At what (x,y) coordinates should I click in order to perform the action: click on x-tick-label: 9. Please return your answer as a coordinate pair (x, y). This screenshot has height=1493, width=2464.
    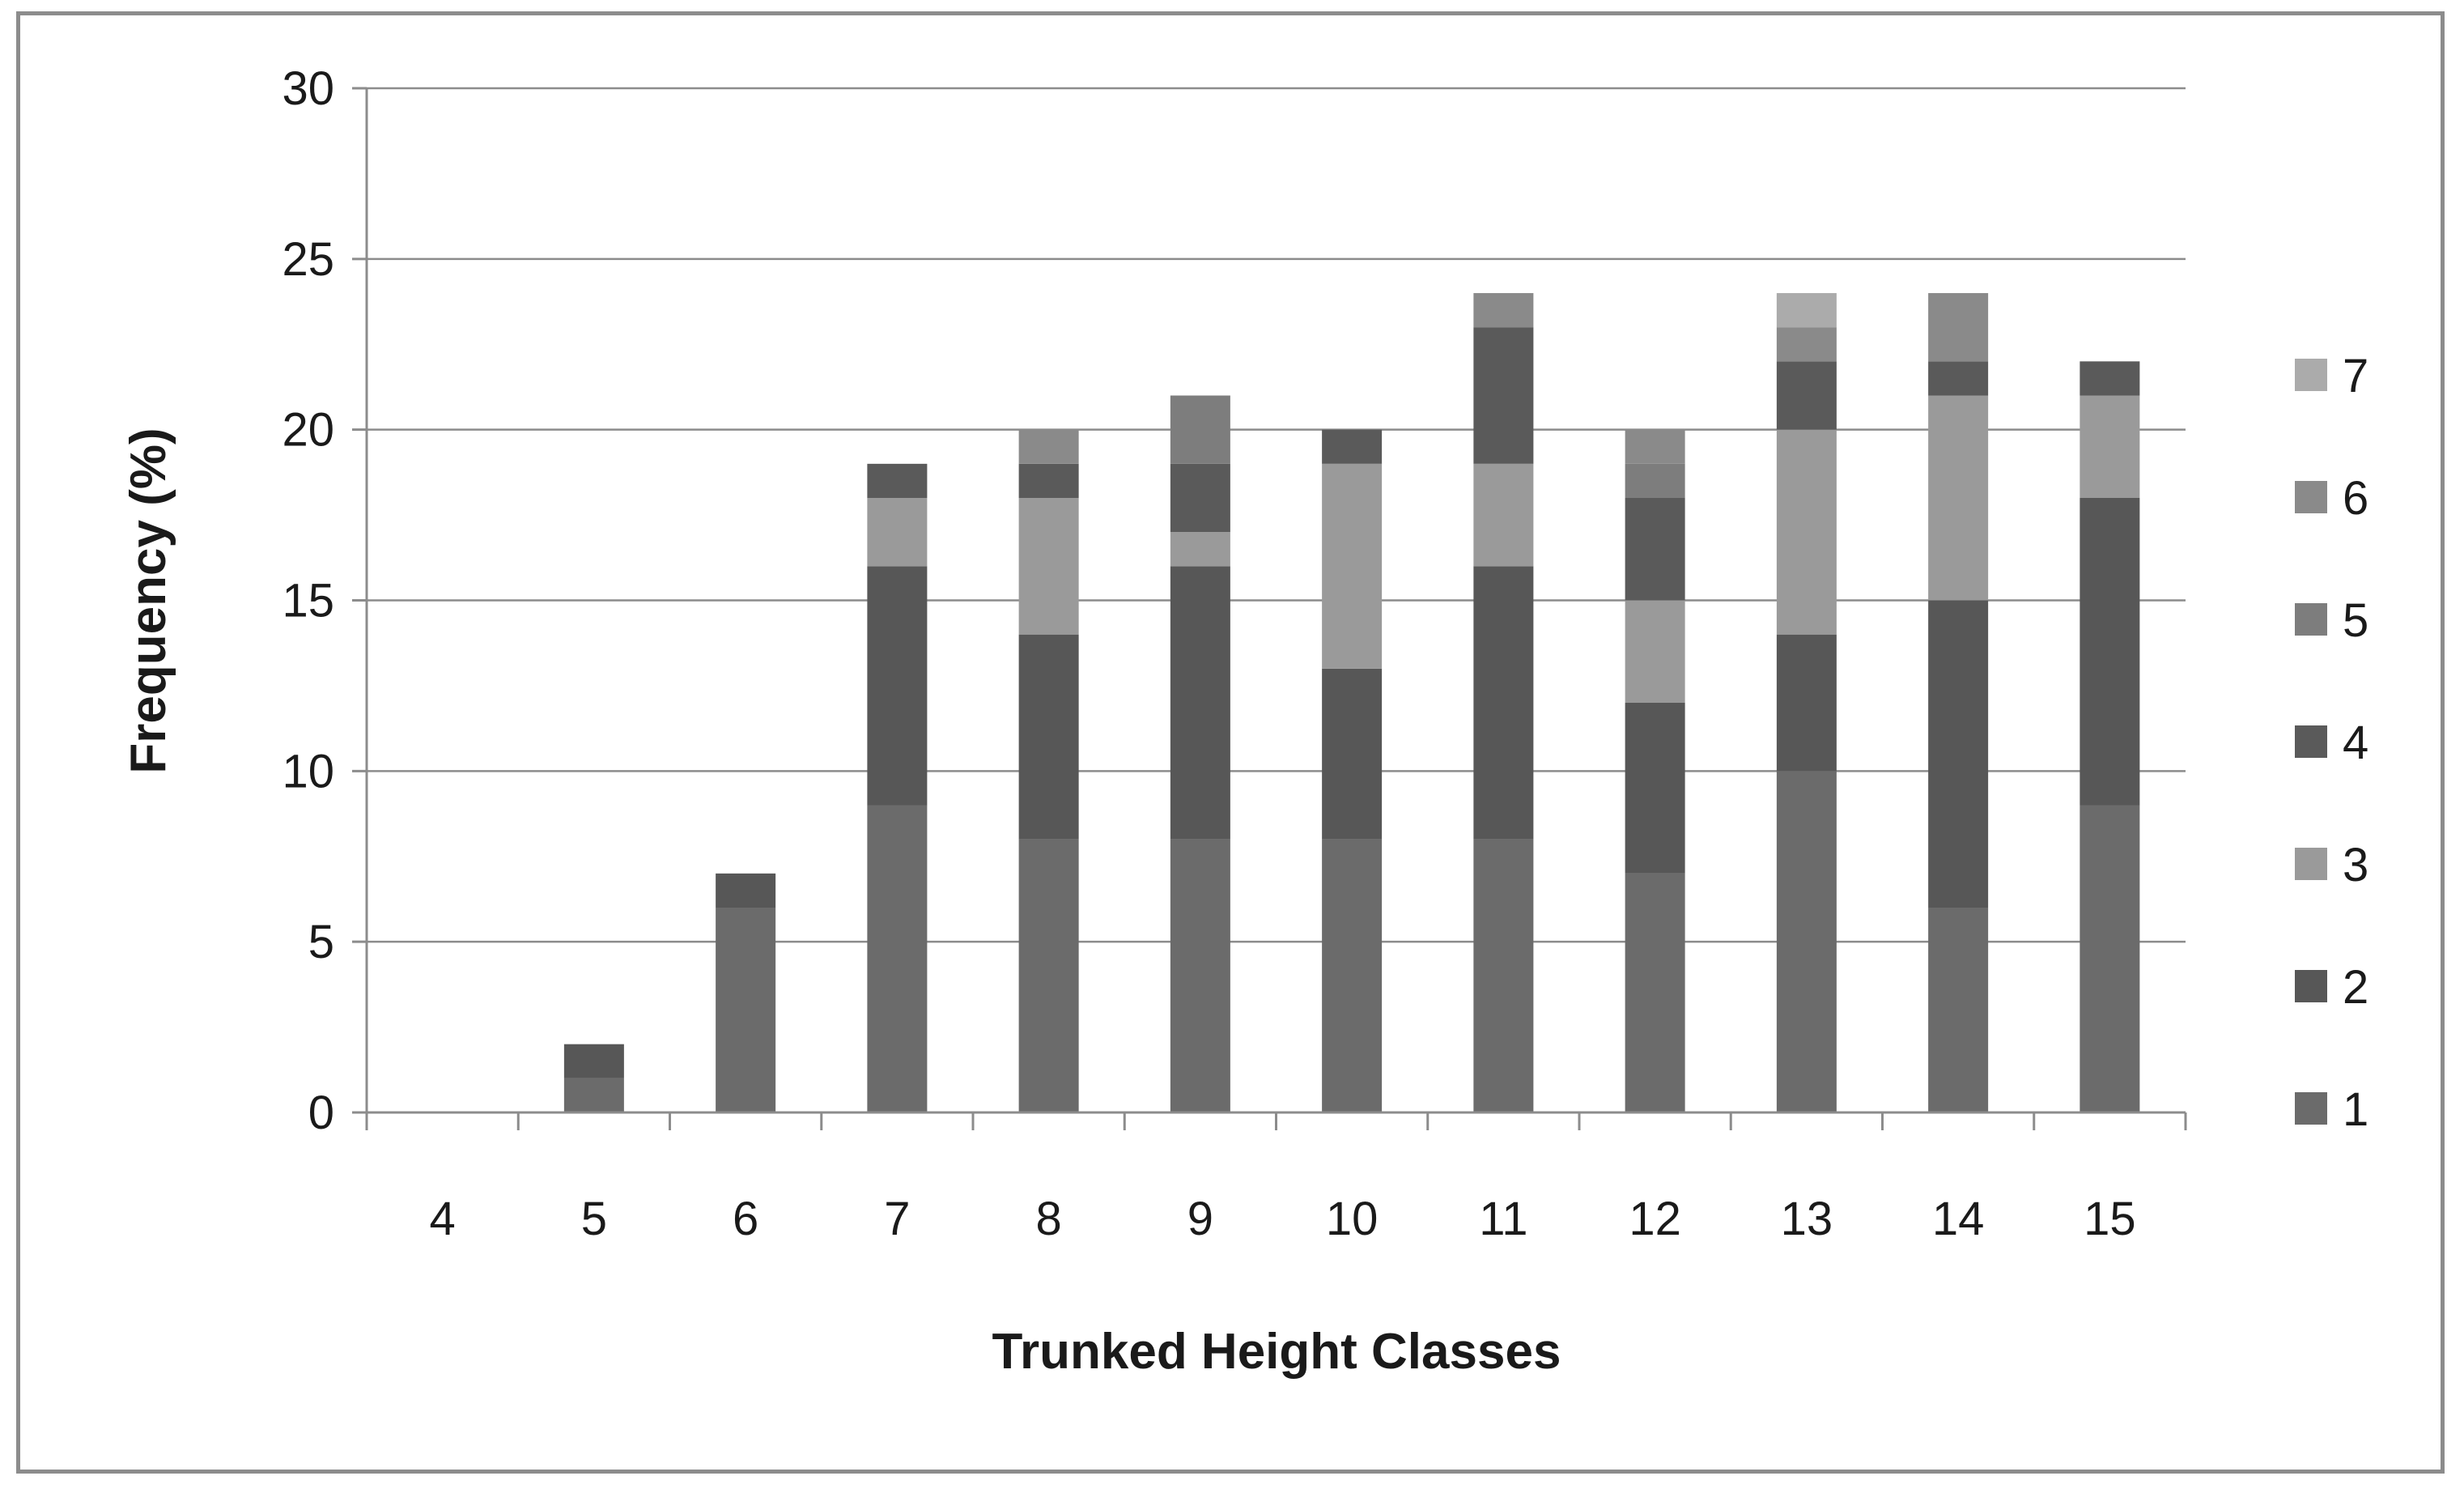
    Looking at the image, I should click on (1200, 1219).